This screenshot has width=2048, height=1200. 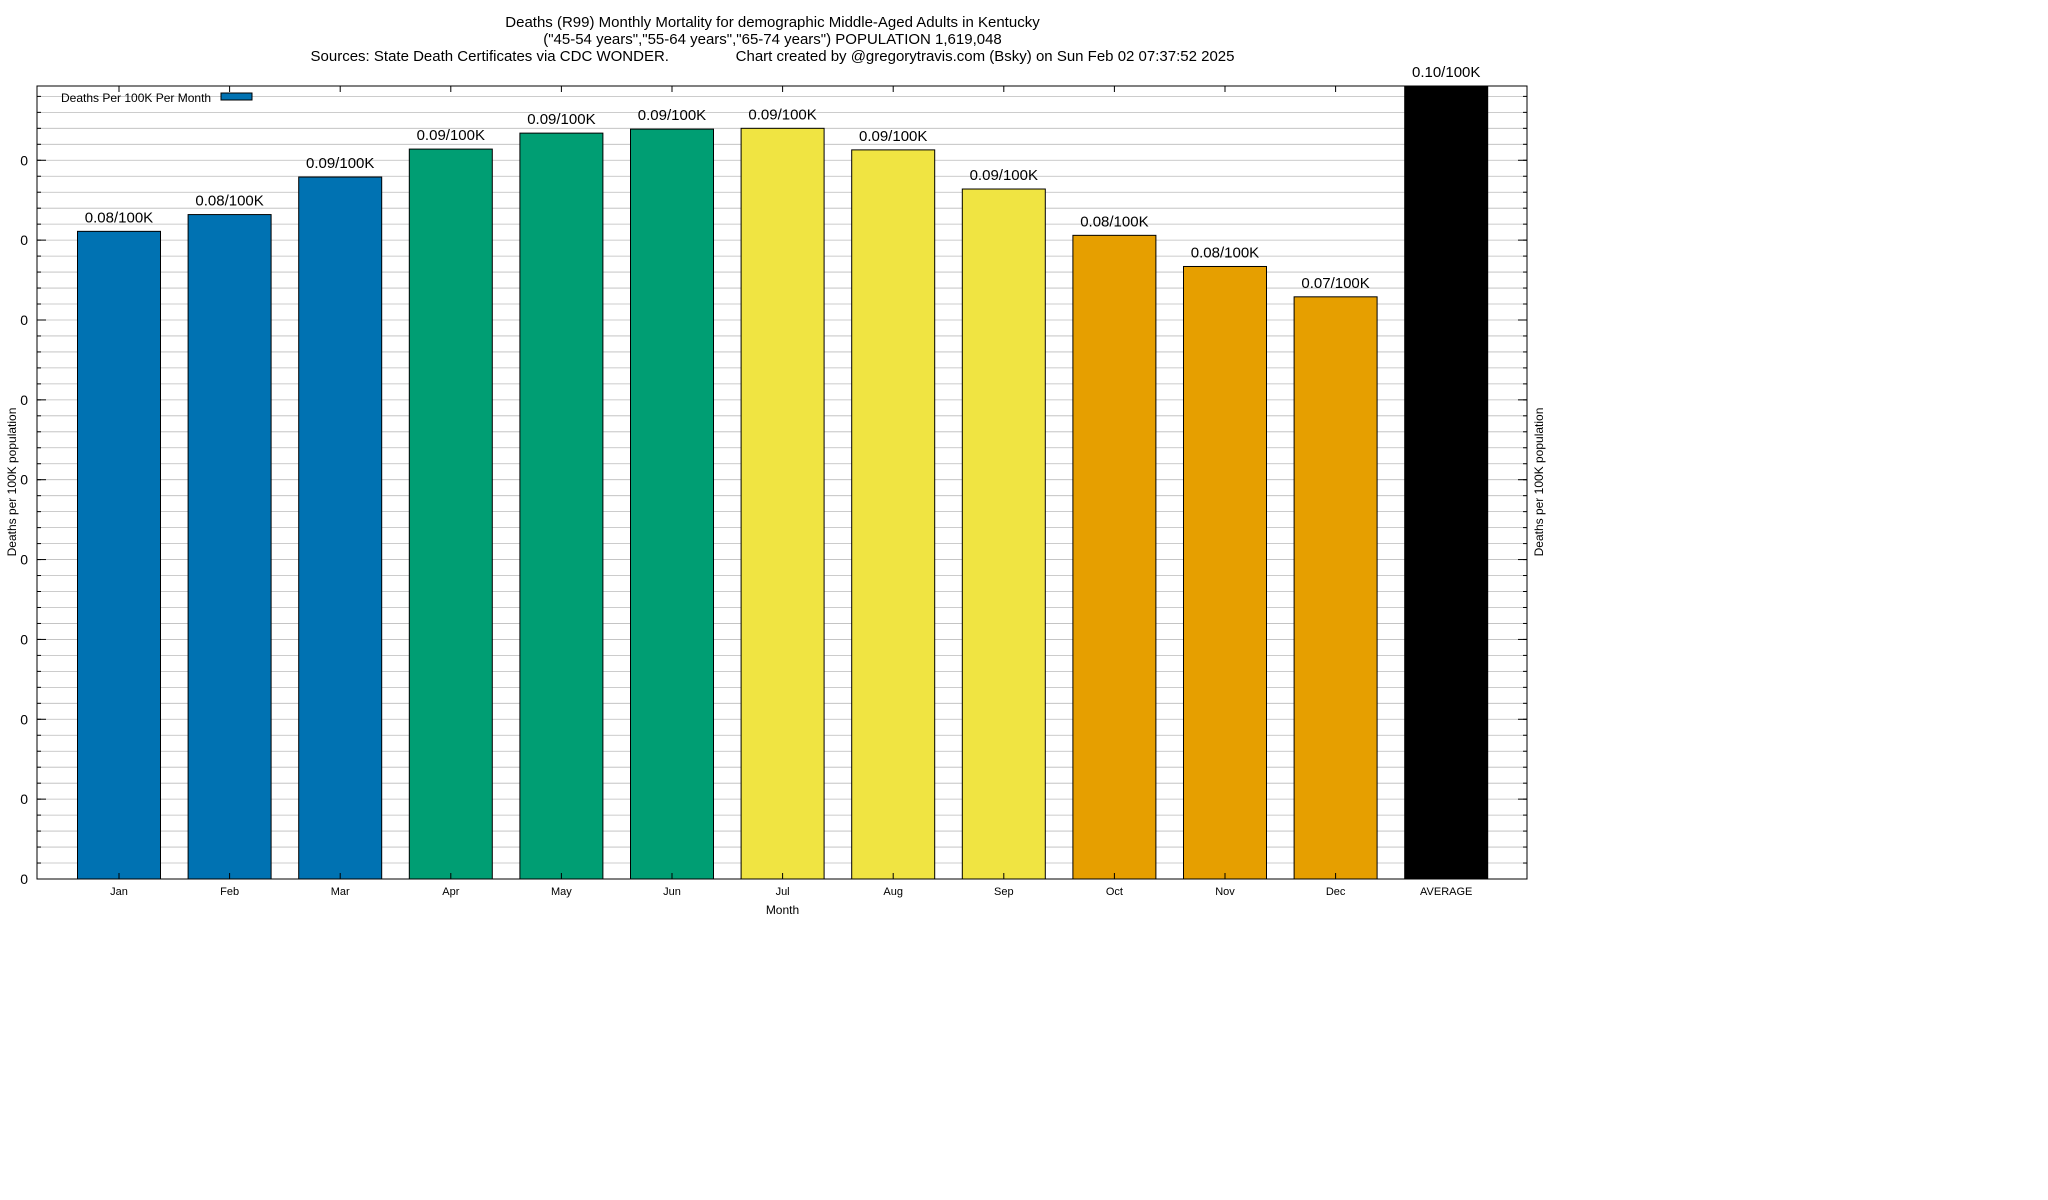 I want to click on x-tick-label: Jun, so click(x=672, y=892).